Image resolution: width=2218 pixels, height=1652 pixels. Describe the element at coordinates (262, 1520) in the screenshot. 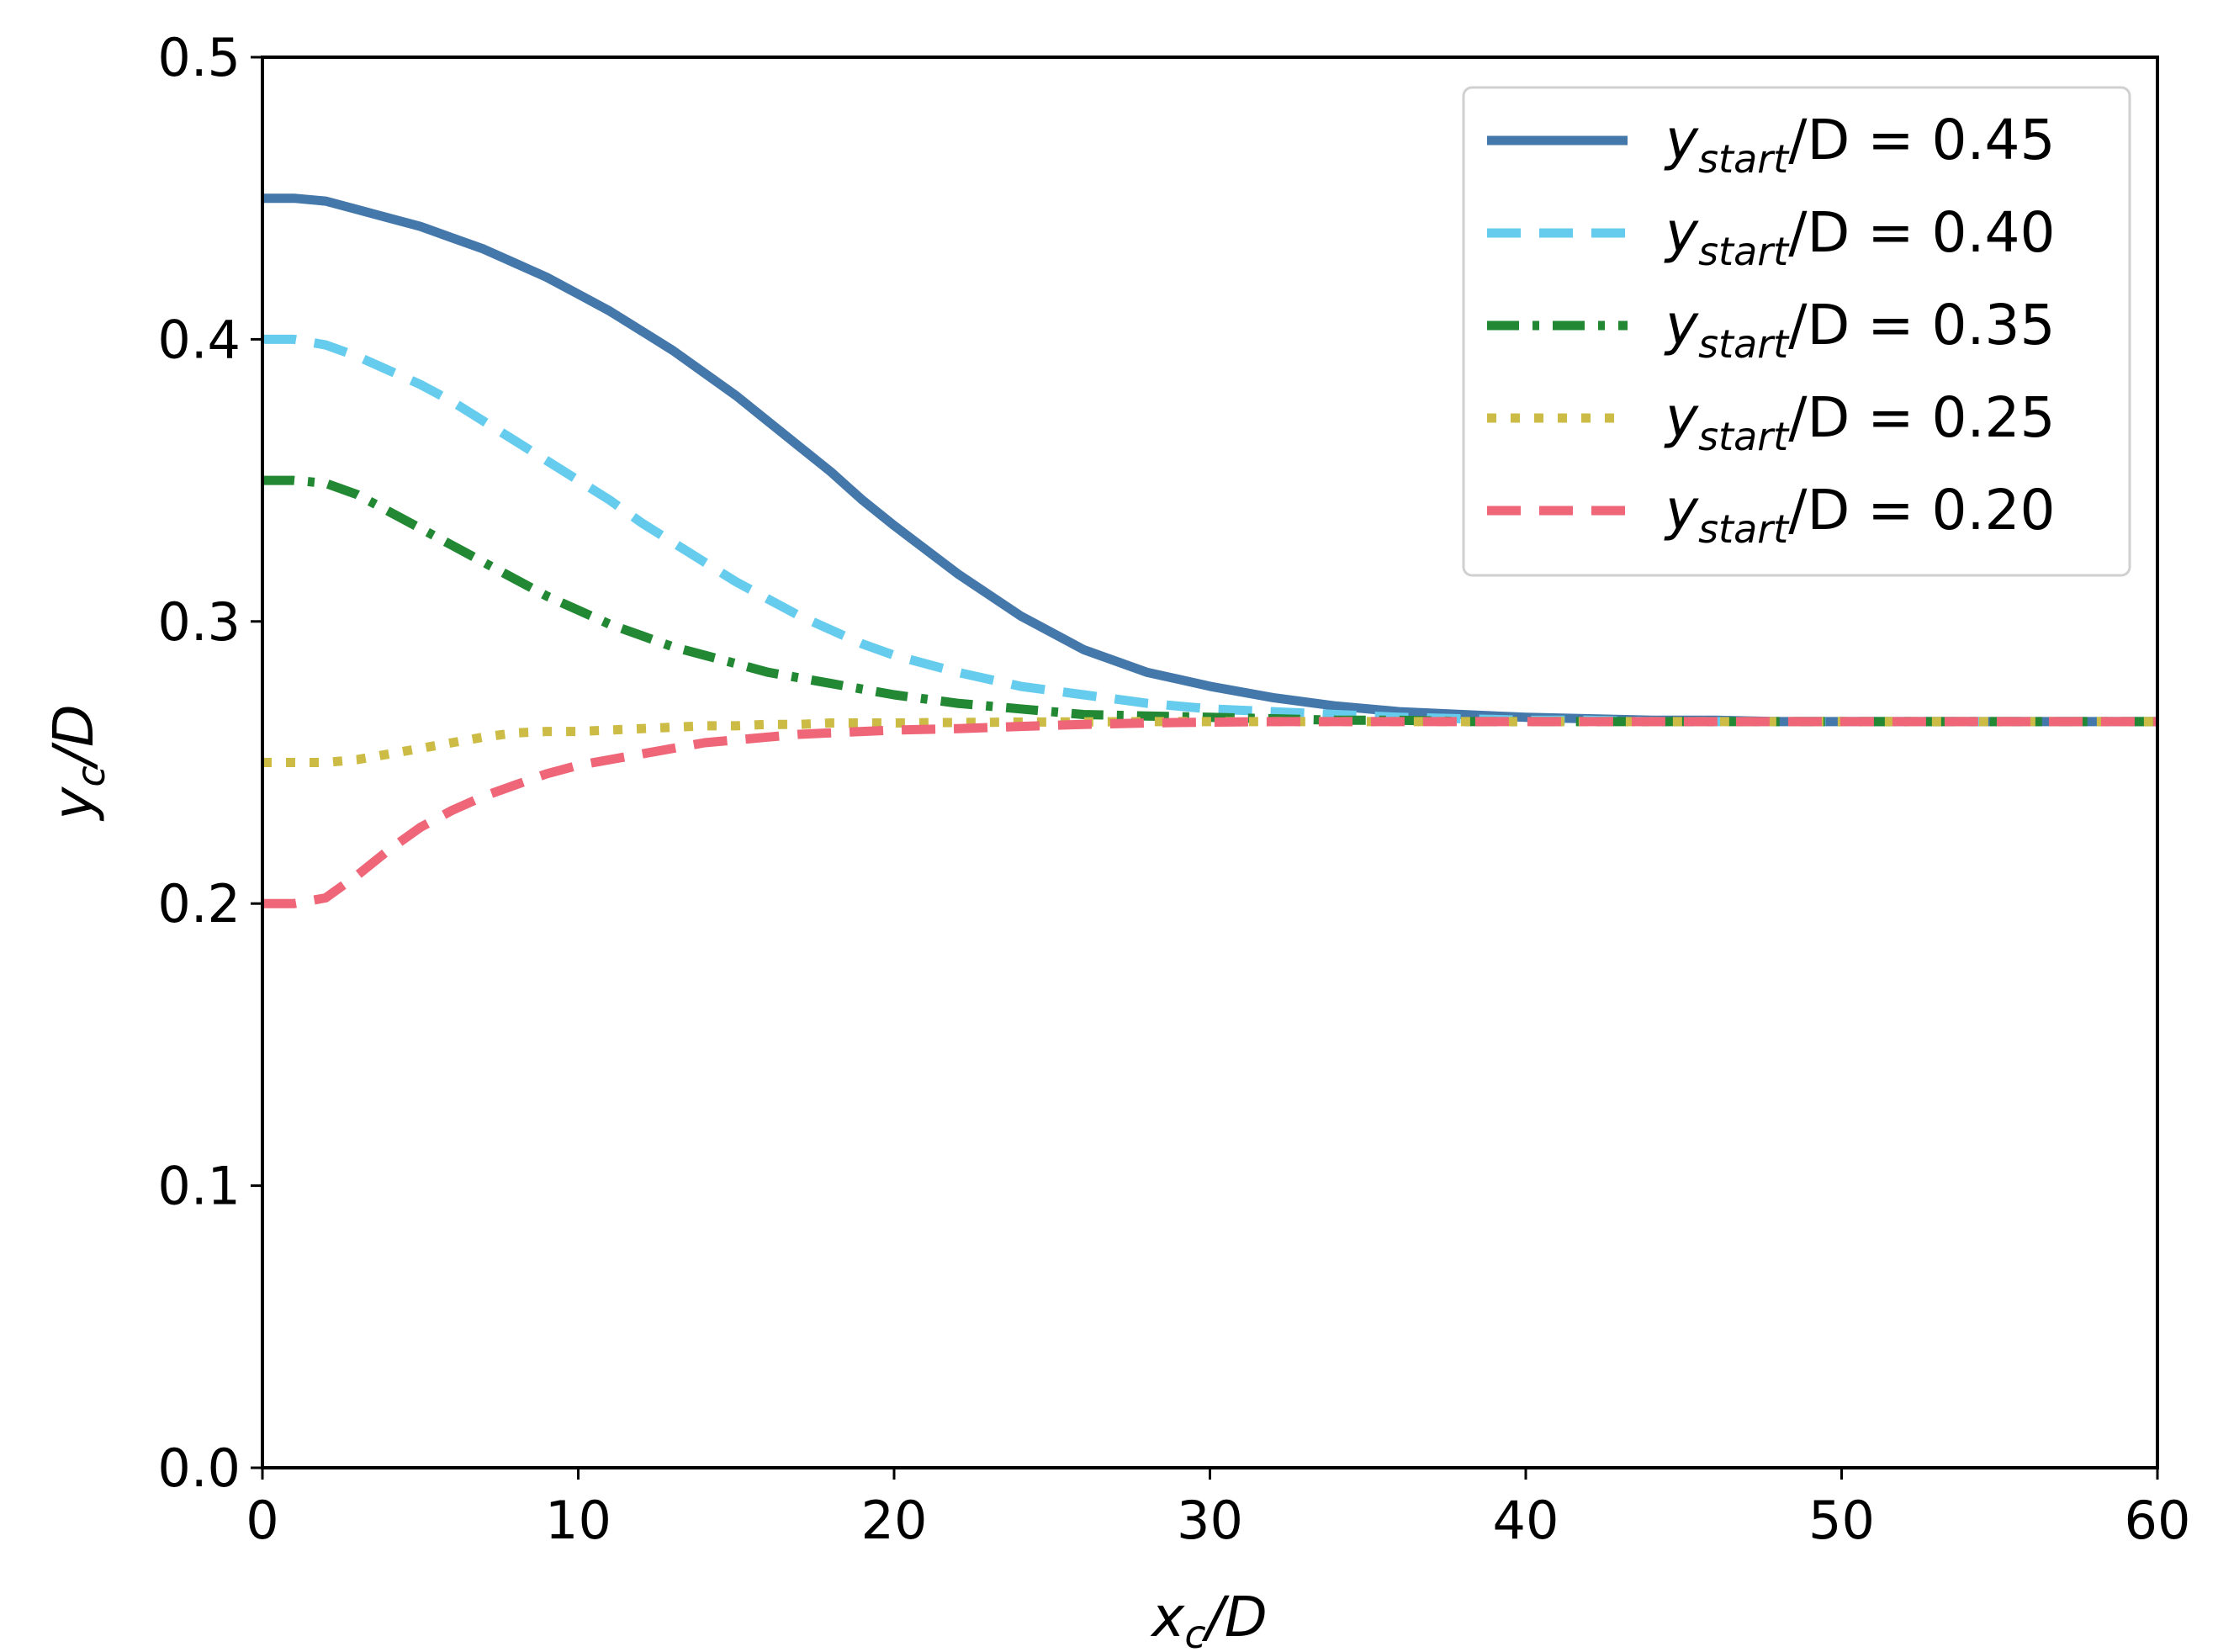

I see `x-tick-label: 0` at that location.